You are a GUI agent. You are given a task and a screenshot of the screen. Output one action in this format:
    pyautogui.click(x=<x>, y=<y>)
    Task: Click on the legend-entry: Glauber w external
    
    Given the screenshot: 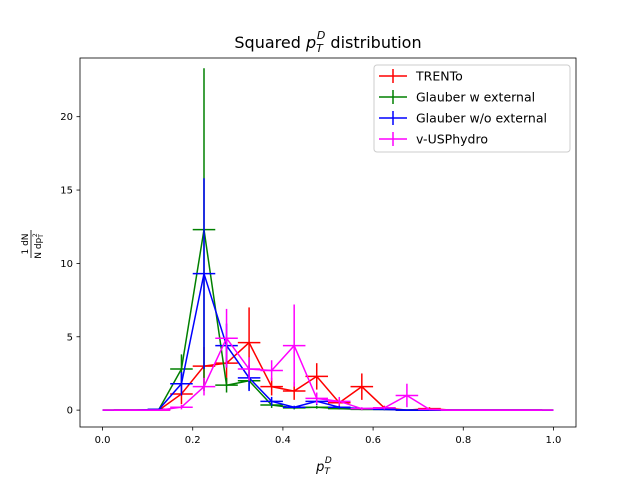 What is the action you would take?
    pyautogui.click(x=457, y=97)
    